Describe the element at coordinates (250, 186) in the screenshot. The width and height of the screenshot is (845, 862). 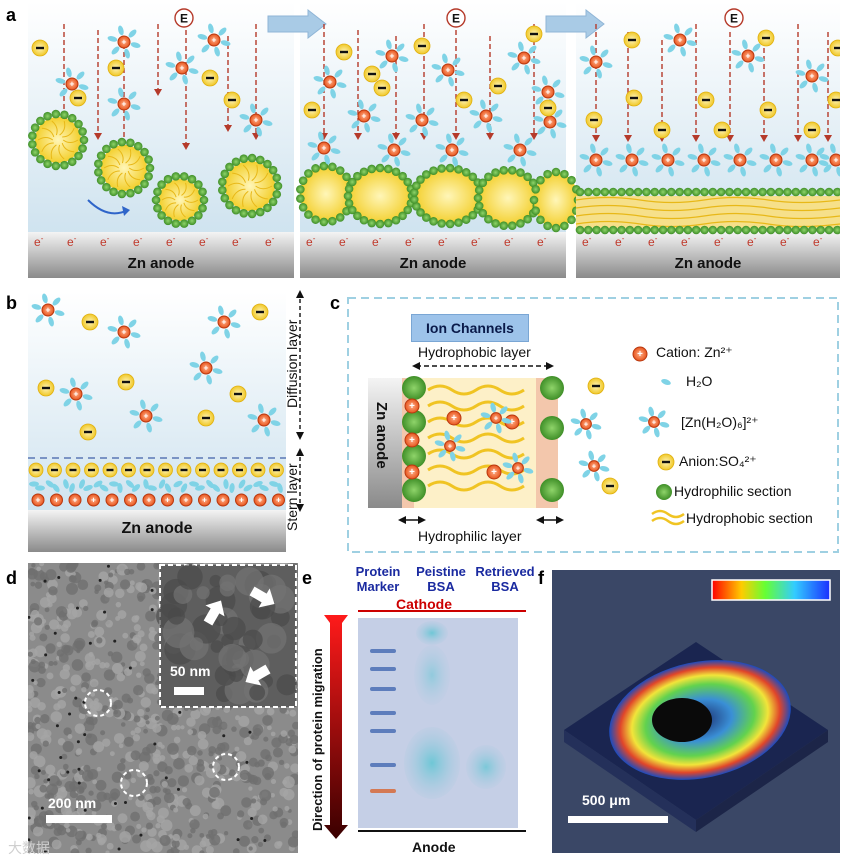
I see `micelle-core` at that location.